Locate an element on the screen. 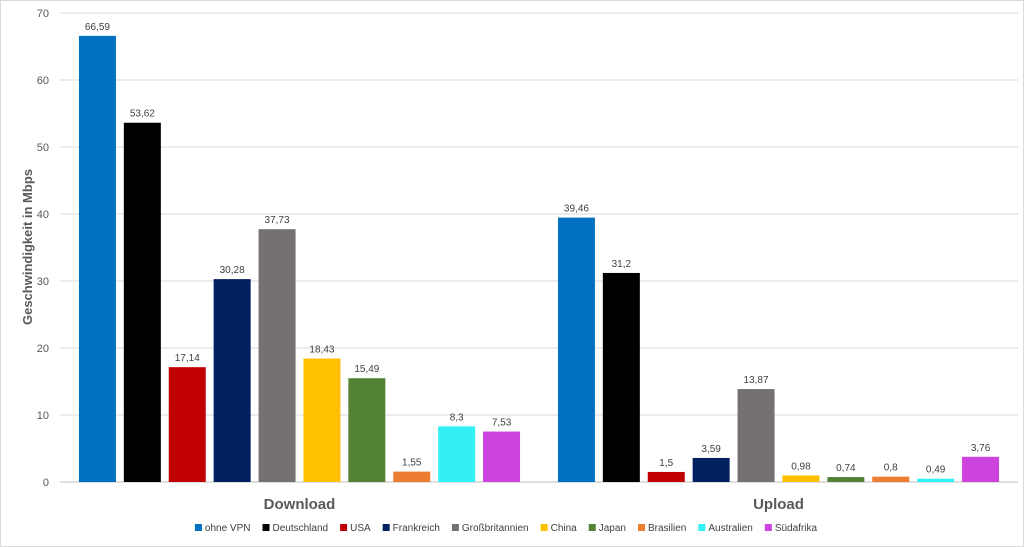 The height and width of the screenshot is (547, 1024). data-label: 15,49 is located at coordinates (366, 369).